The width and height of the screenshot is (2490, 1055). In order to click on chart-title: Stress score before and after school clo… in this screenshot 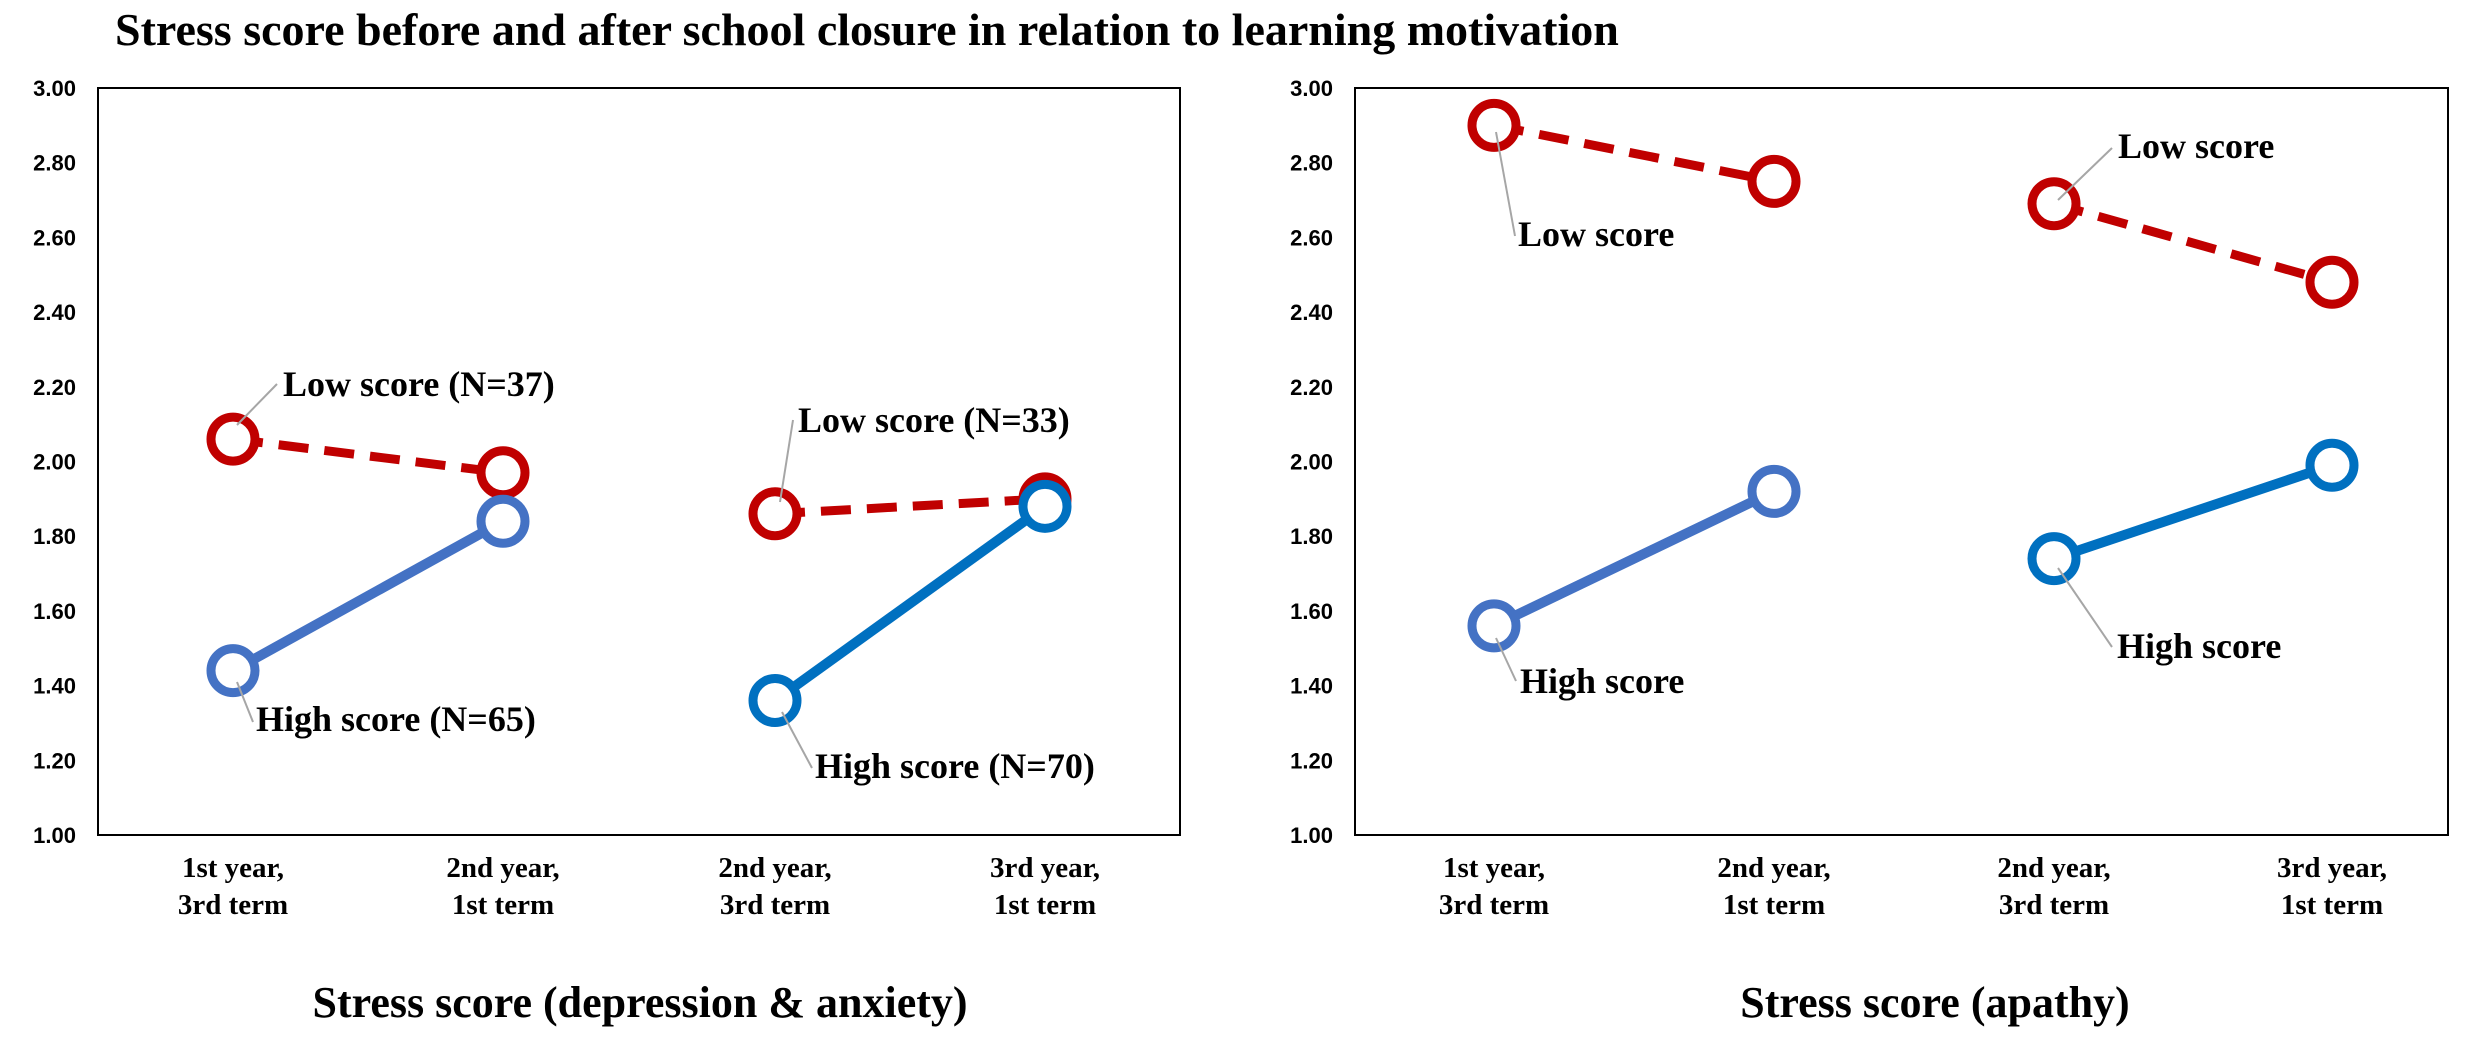, I will do `click(867, 29)`.